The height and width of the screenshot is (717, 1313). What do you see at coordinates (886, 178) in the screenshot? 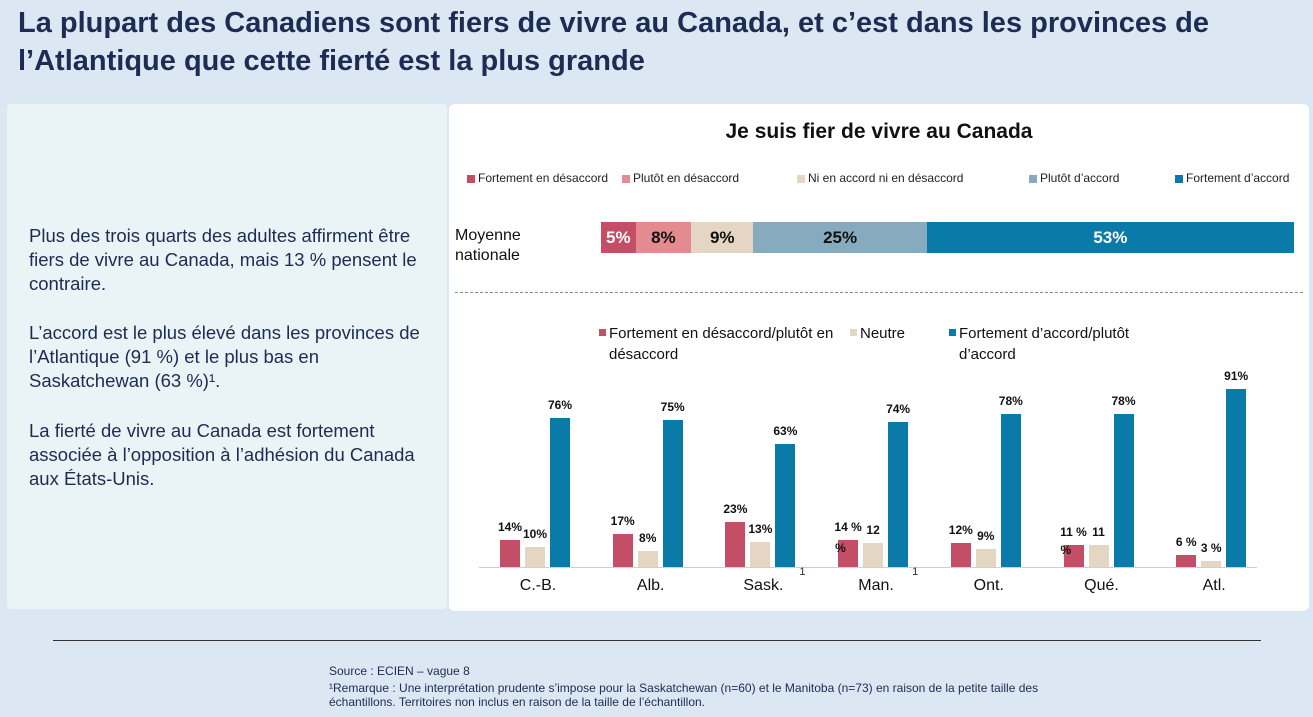
I see `legend-label: Ni en accord ni en désaccord` at bounding box center [886, 178].